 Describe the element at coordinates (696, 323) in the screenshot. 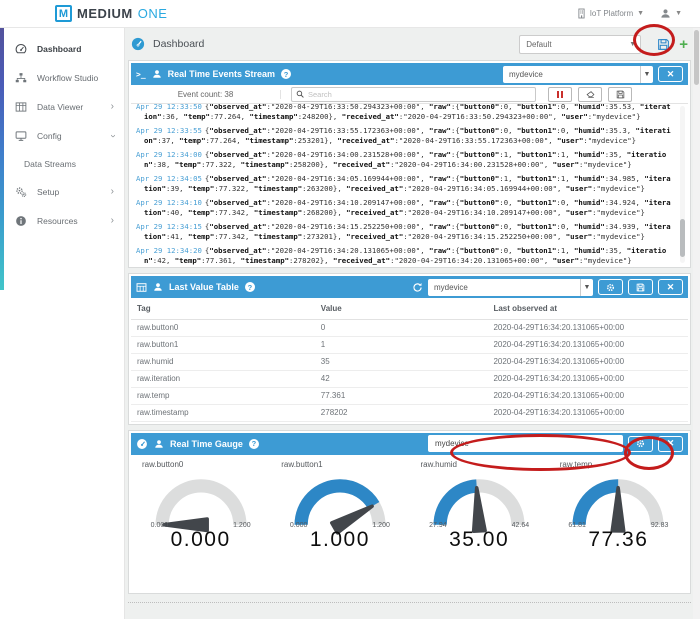

I see `page-scrollbar` at that location.